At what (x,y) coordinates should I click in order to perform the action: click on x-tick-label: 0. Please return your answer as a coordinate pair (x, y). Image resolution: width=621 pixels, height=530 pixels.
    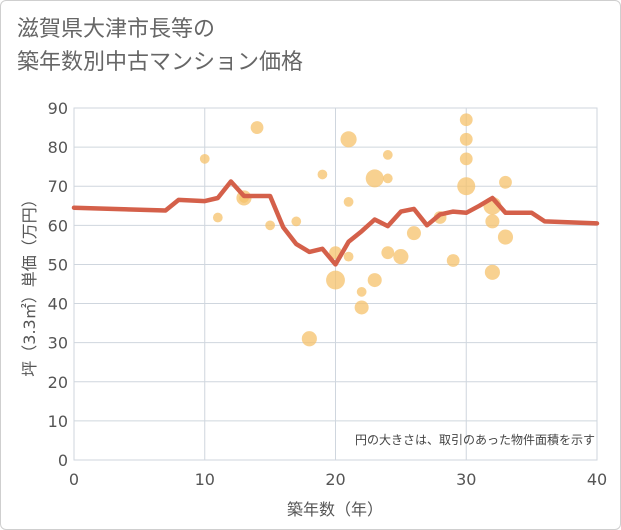
    Looking at the image, I should click on (74, 479).